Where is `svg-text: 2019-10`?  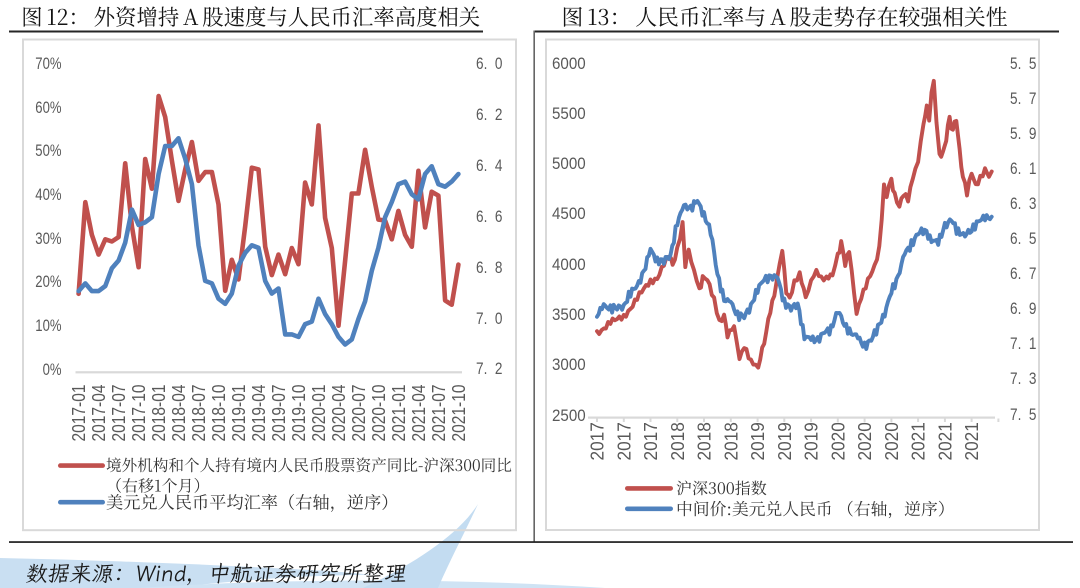
svg-text: 2019-10 is located at coordinates (299, 412).